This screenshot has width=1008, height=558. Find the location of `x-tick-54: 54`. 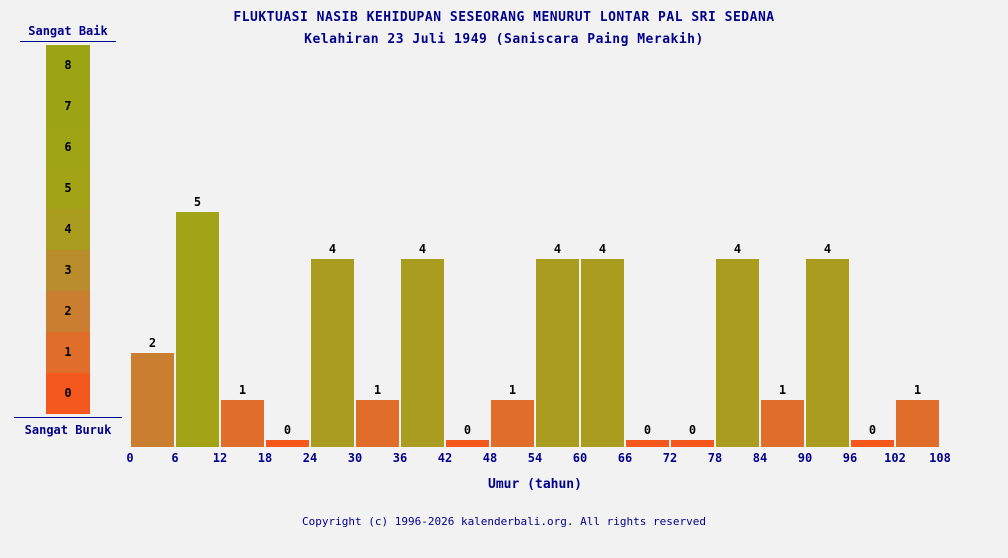

x-tick-54: 54 is located at coordinates (535, 458).